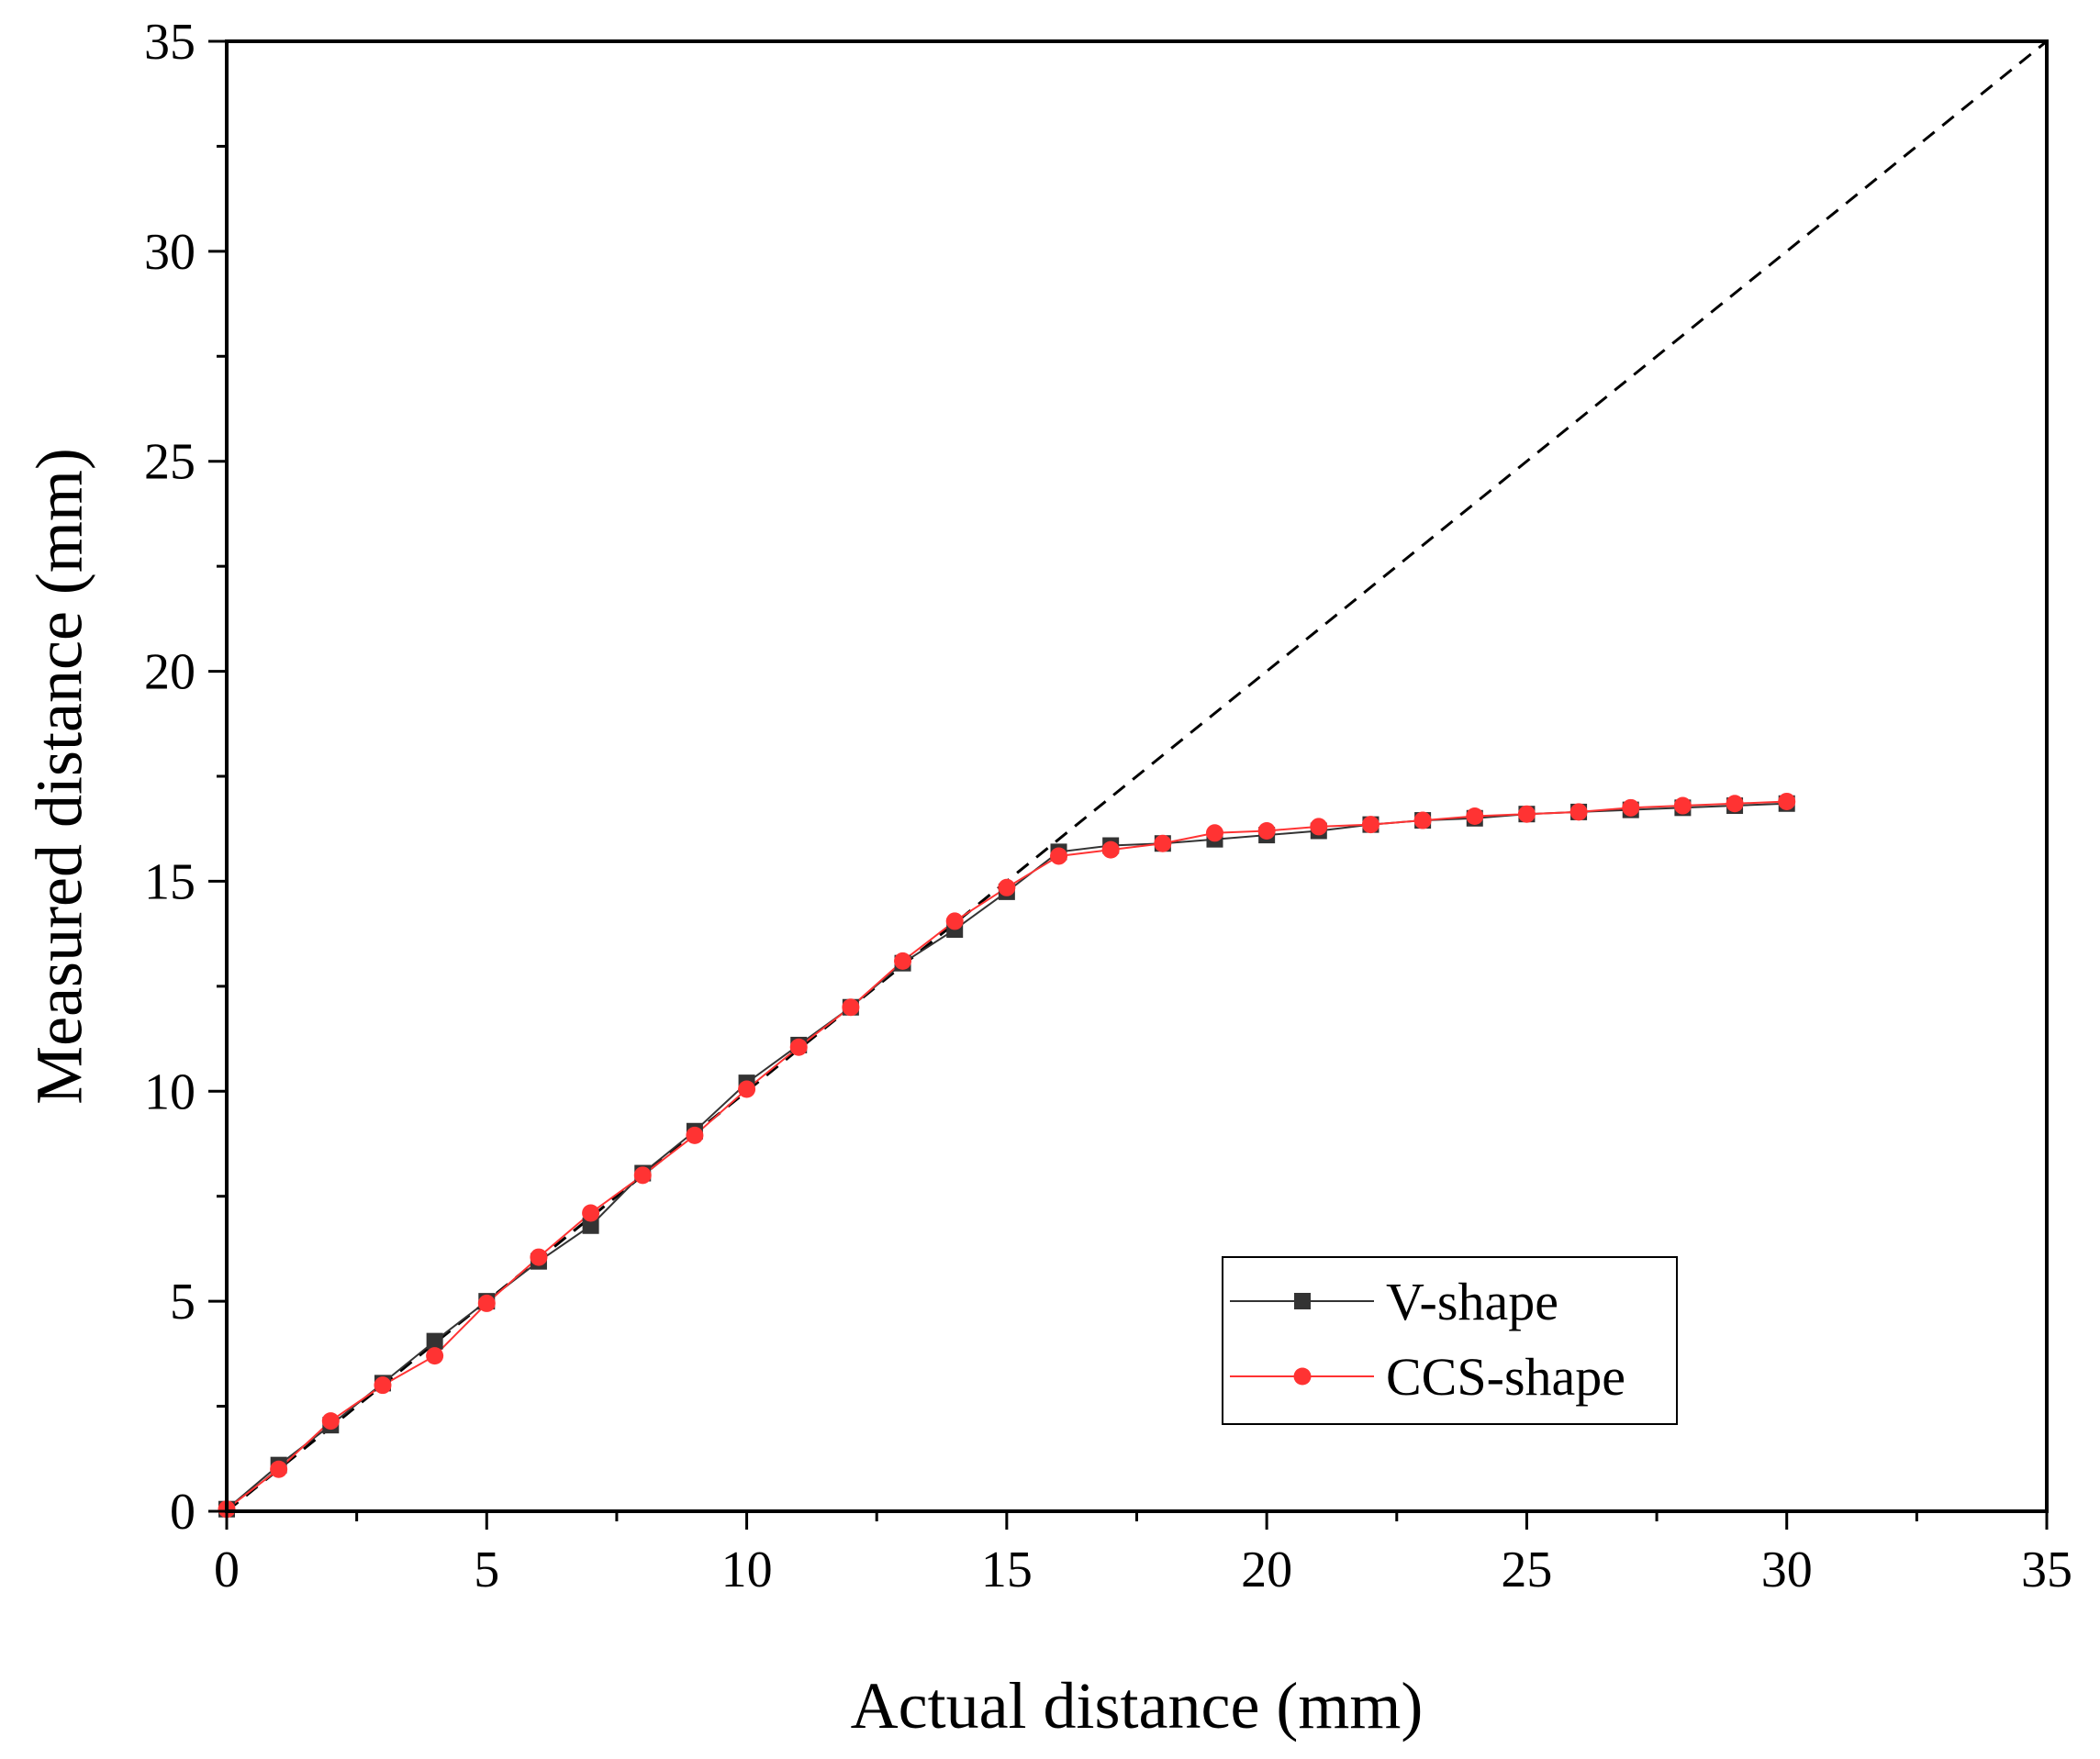 The image size is (2100, 1759). I want to click on x-tick-label: 20, so click(1266, 1570).